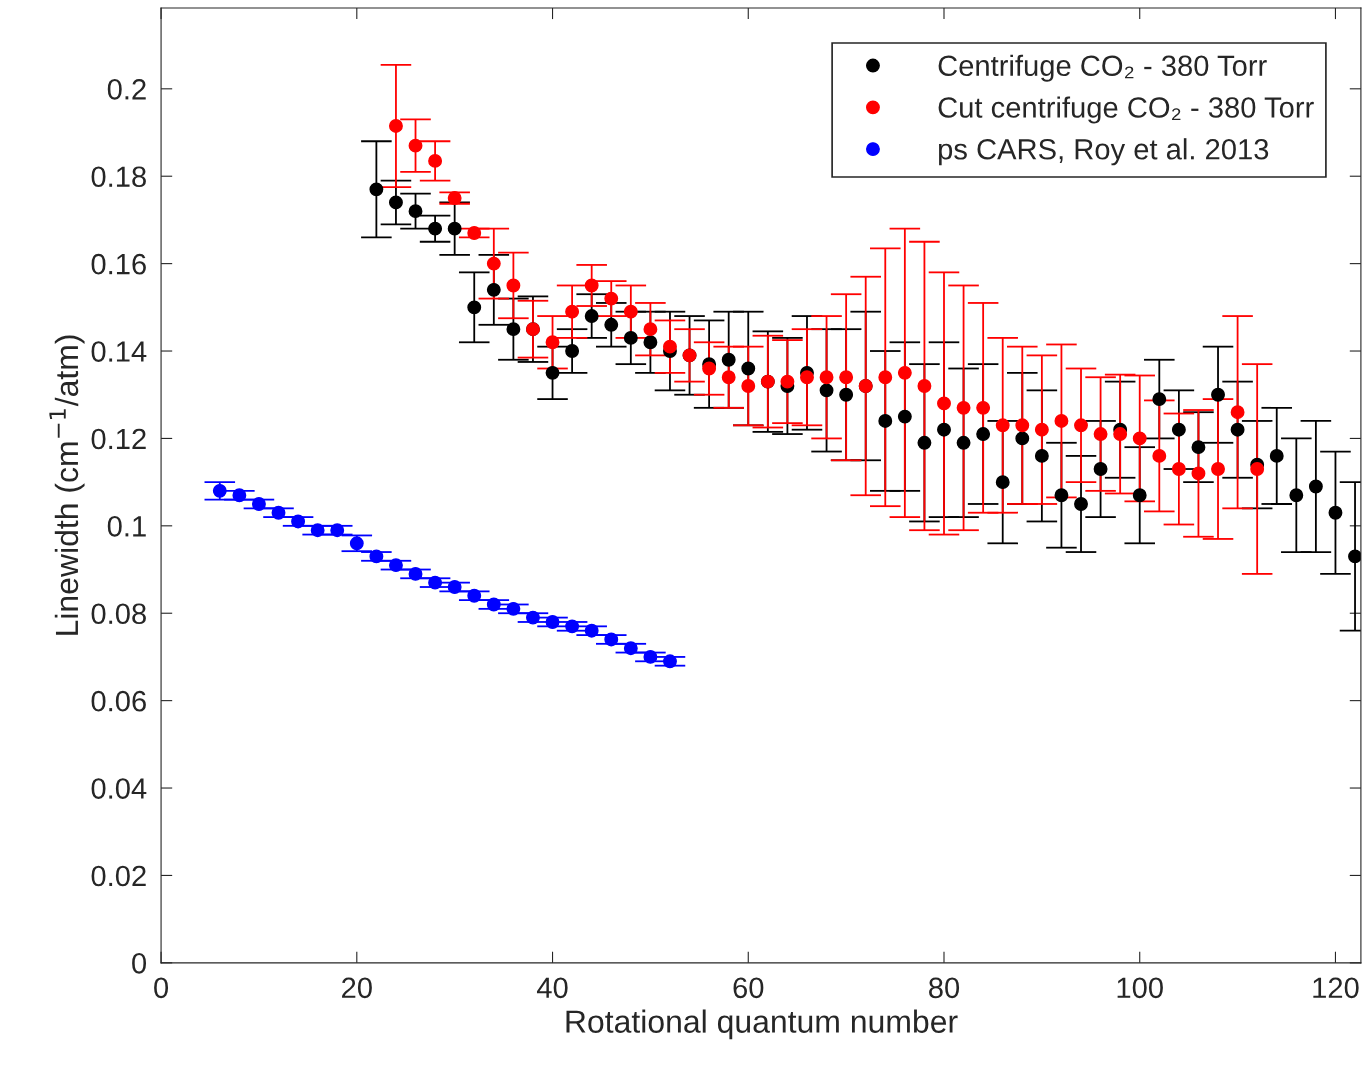  What do you see at coordinates (762, 1024) in the screenshot?
I see `x-axis-title: Rotational quantum number` at bounding box center [762, 1024].